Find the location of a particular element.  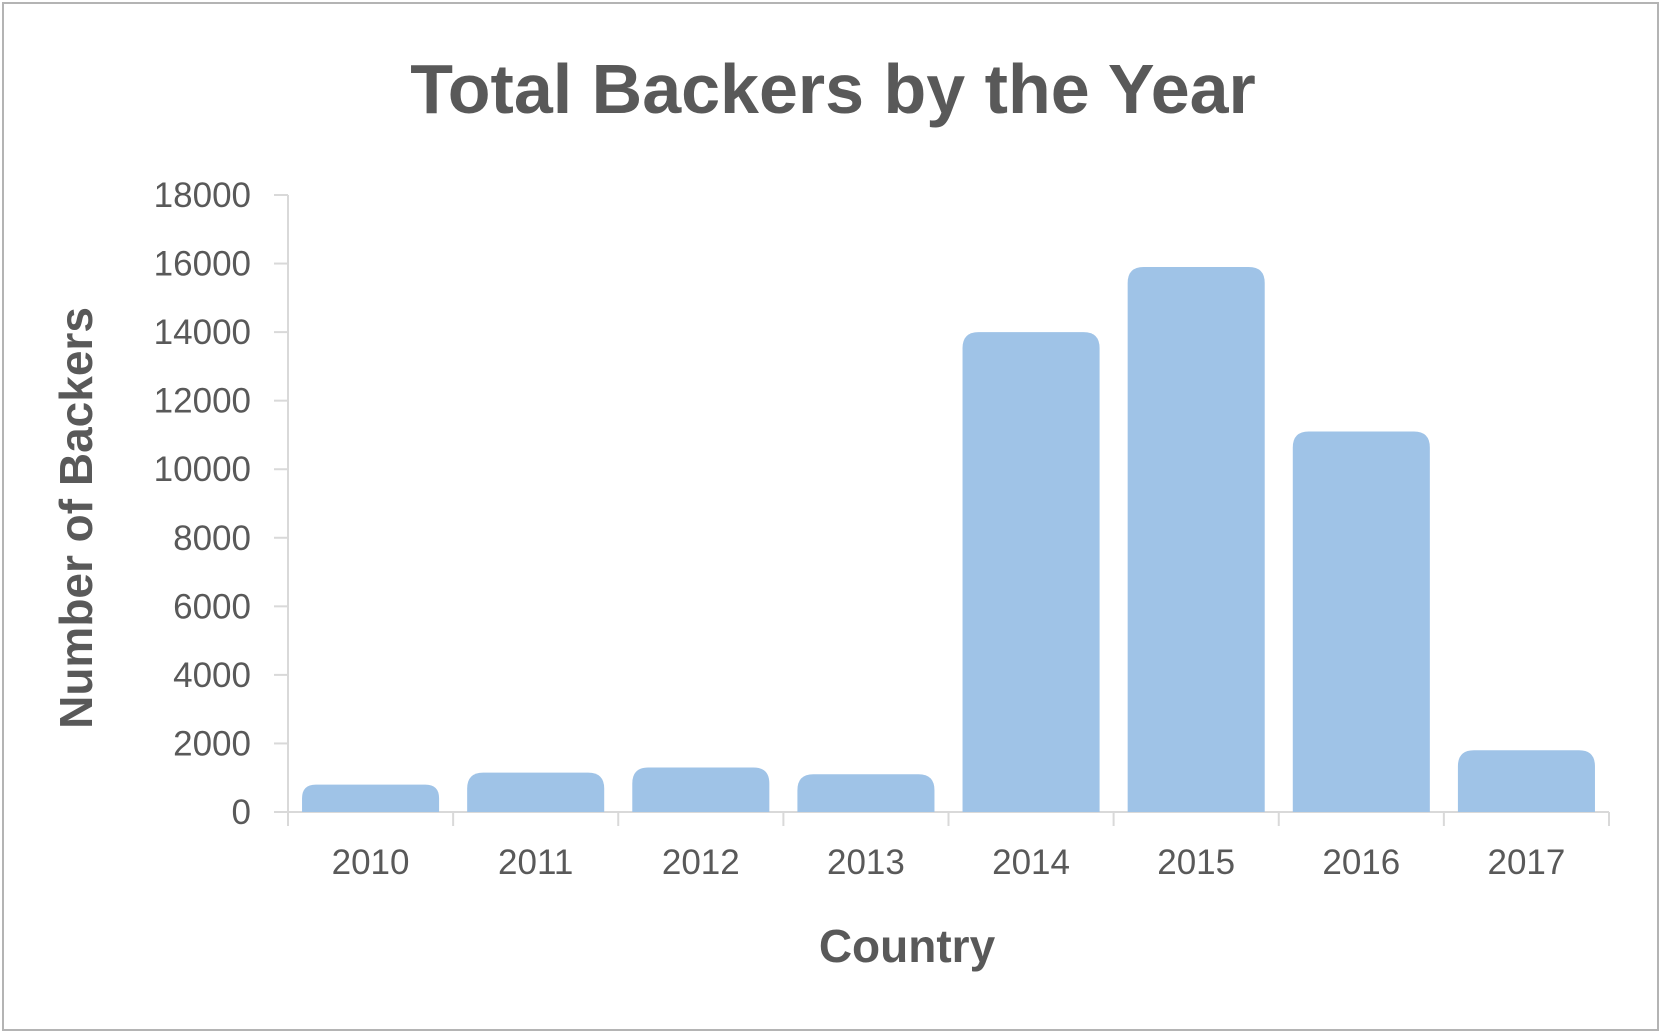

x-tick-label: 2015 is located at coordinates (1196, 862).